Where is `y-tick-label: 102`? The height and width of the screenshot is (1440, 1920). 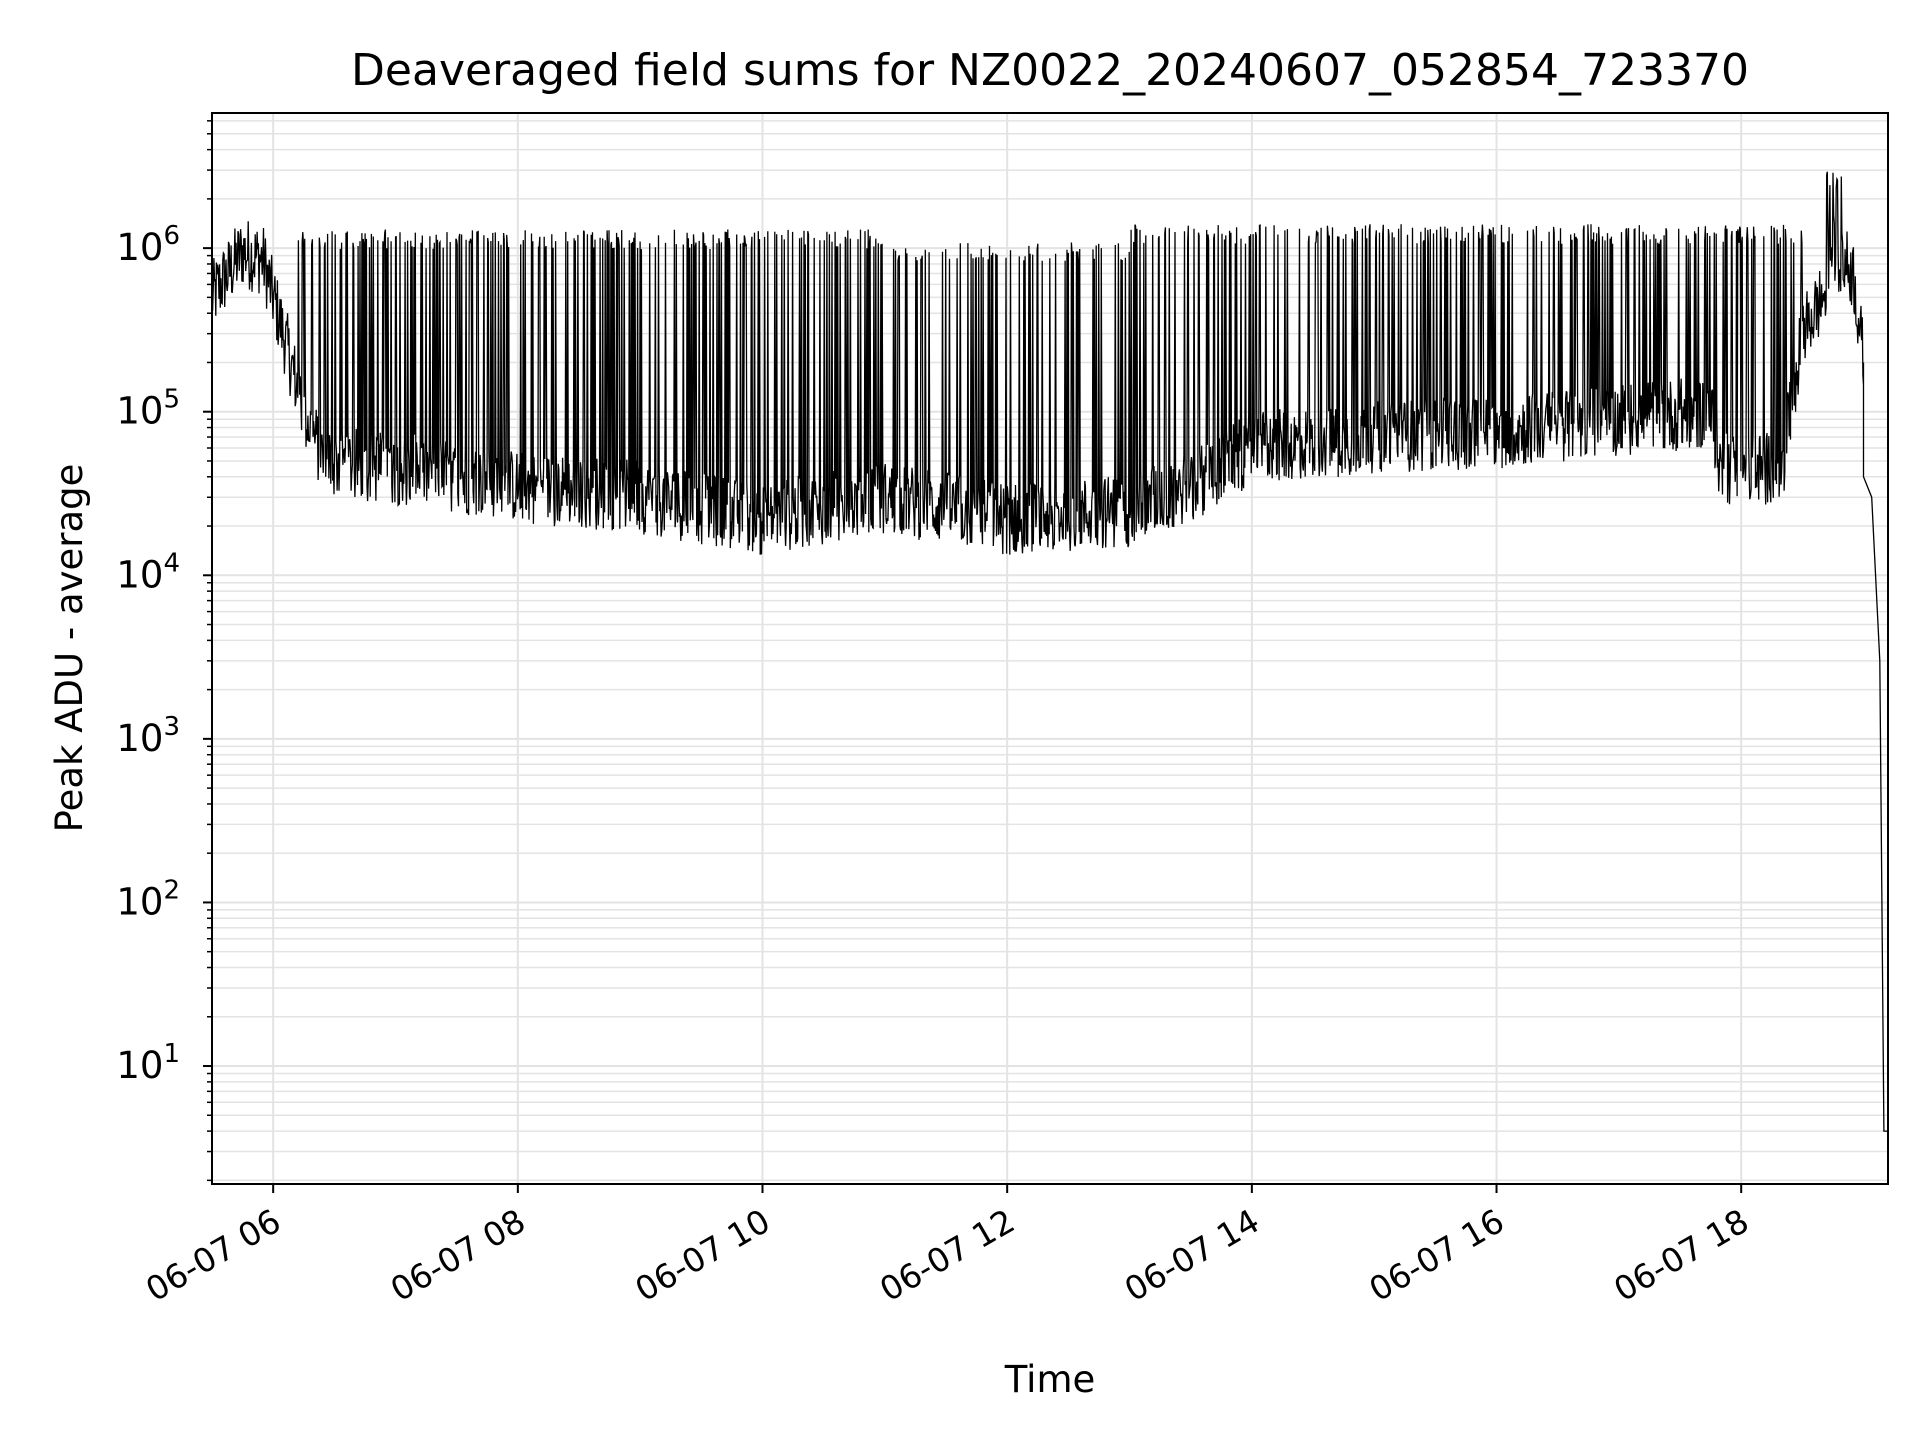
y-tick-label: 102 is located at coordinates (148, 899).